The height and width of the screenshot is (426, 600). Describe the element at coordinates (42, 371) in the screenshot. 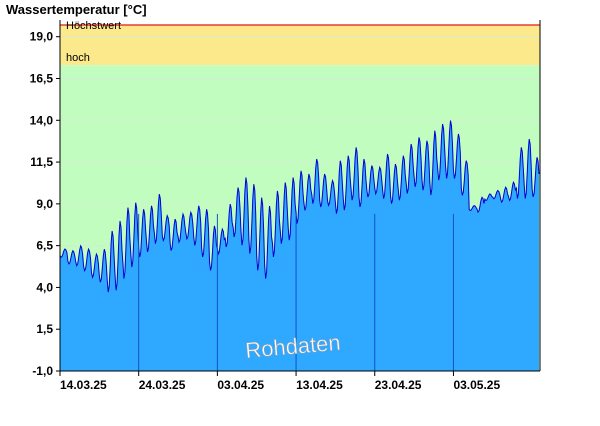

I see `y-tick-label-0: -1,0` at that location.